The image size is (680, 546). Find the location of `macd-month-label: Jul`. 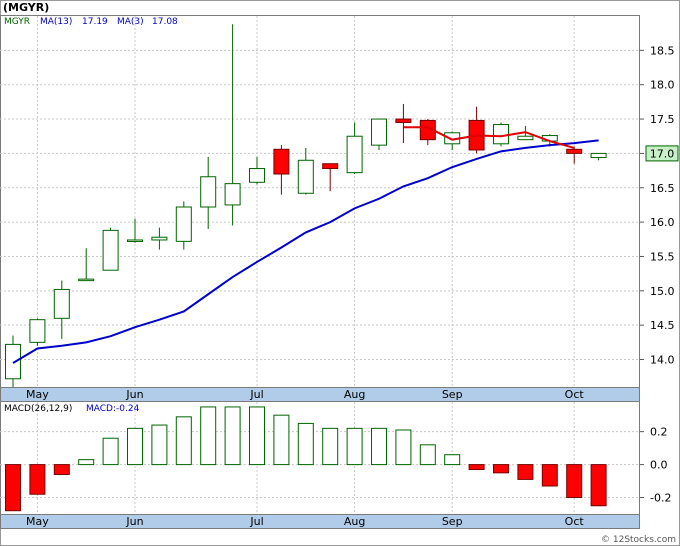

macd-month-label: Jul is located at coordinates (256, 521).